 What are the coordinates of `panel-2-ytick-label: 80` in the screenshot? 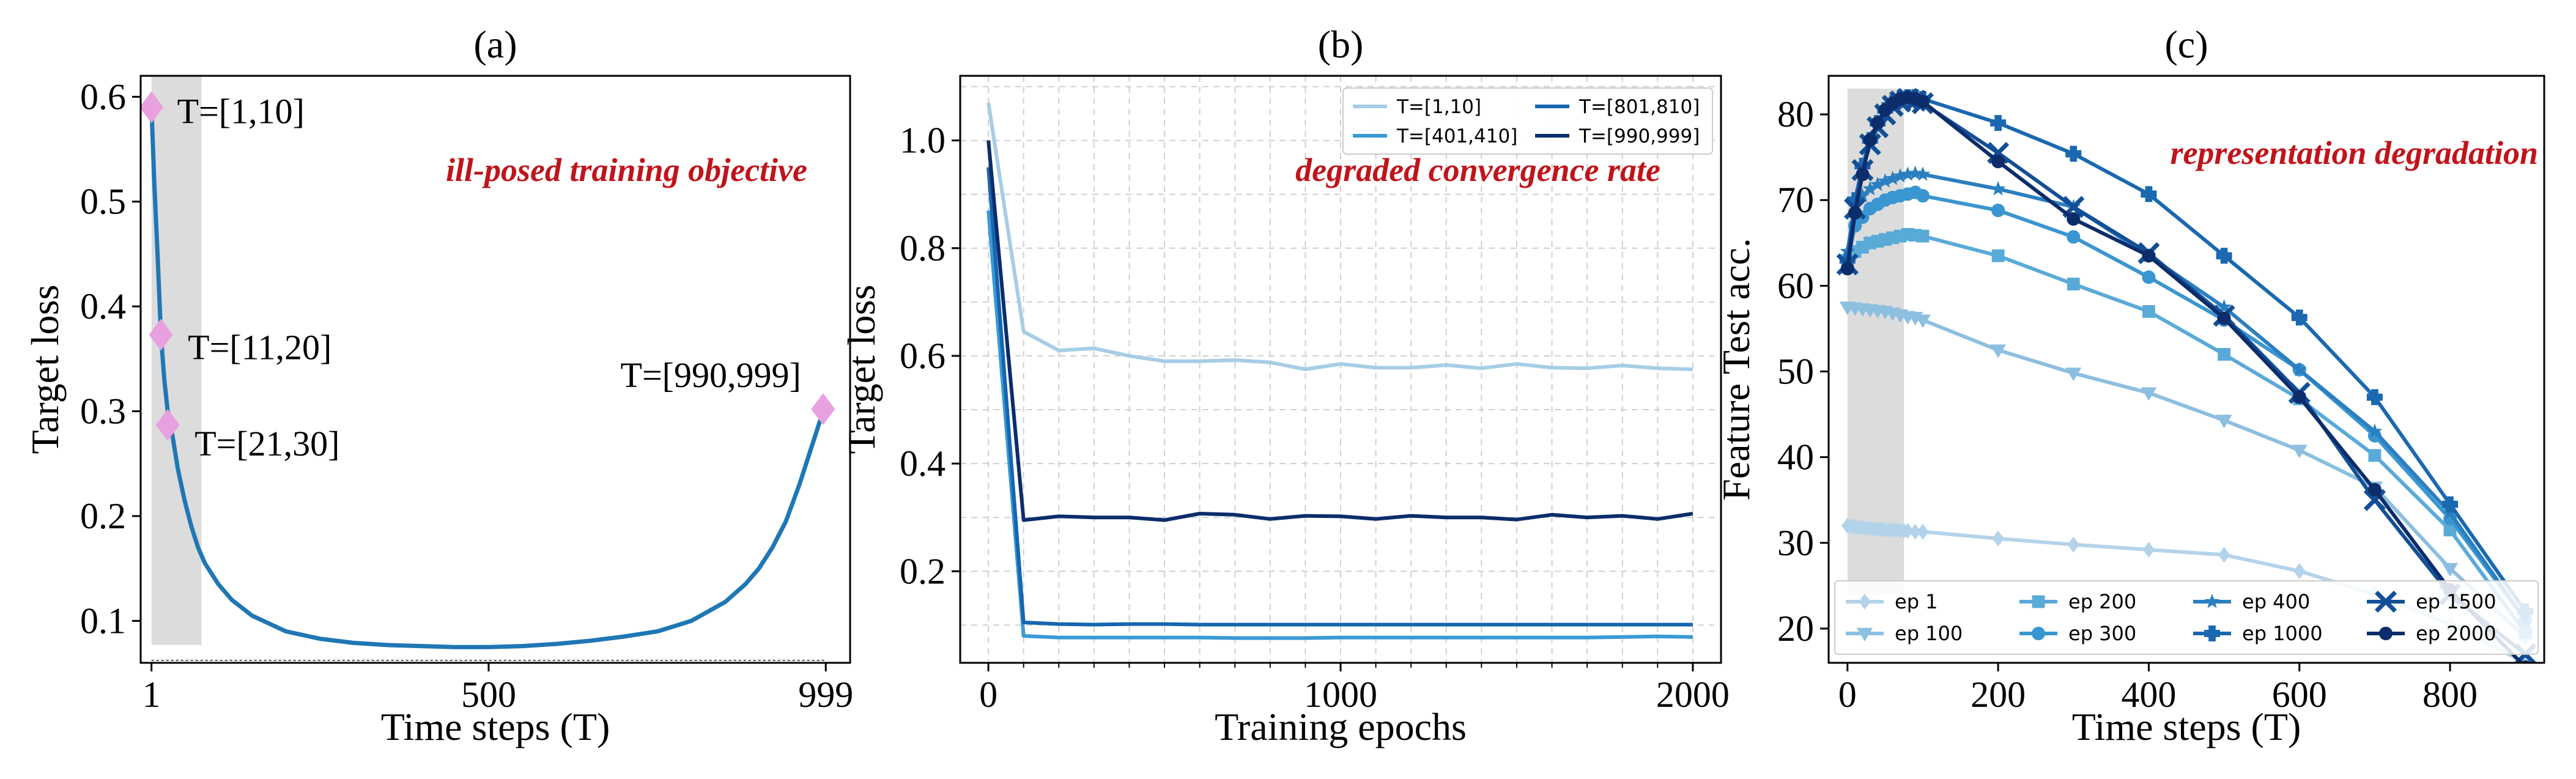 It's located at (1795, 114).